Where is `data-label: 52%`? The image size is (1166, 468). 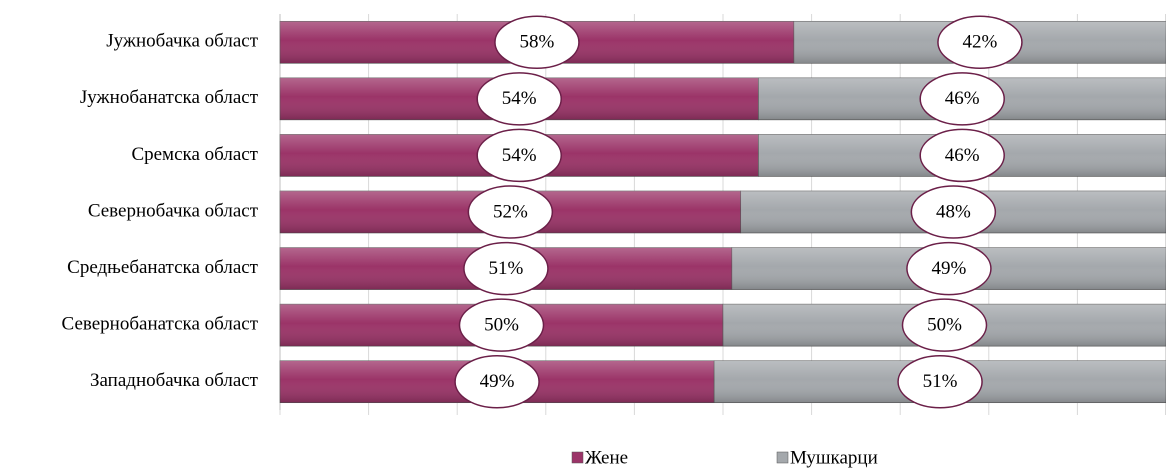
data-label: 52% is located at coordinates (510, 211).